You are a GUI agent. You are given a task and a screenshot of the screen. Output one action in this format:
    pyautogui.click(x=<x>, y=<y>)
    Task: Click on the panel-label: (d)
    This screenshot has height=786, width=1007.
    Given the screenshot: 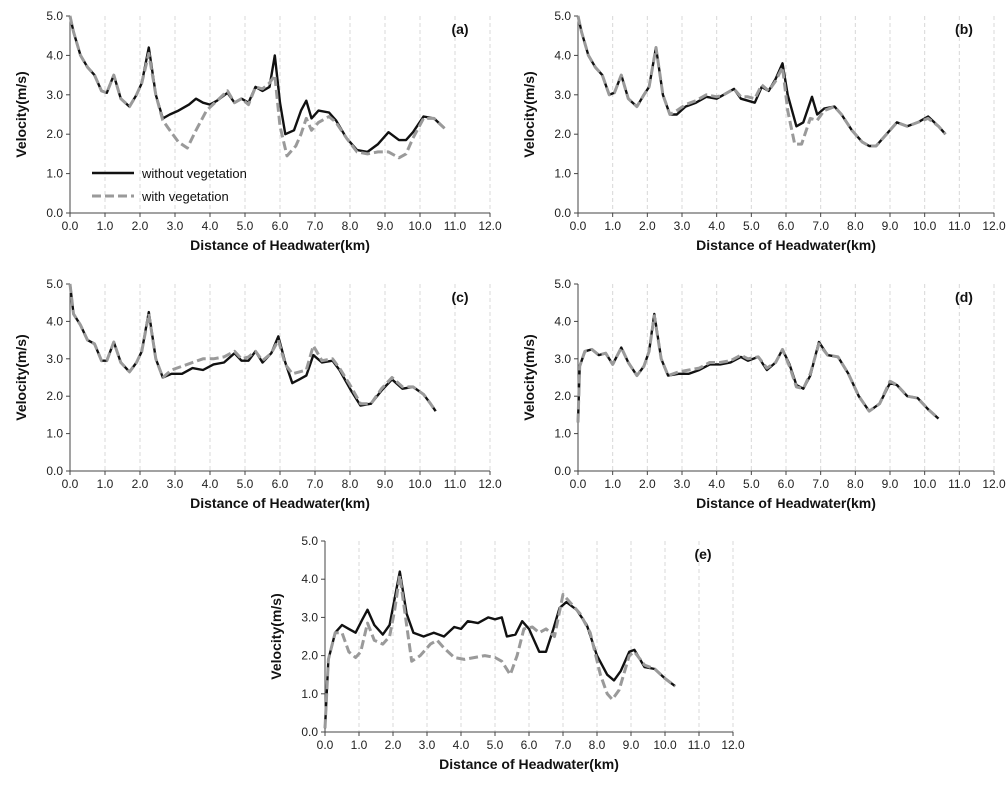 What is the action you would take?
    pyautogui.click(x=964, y=297)
    